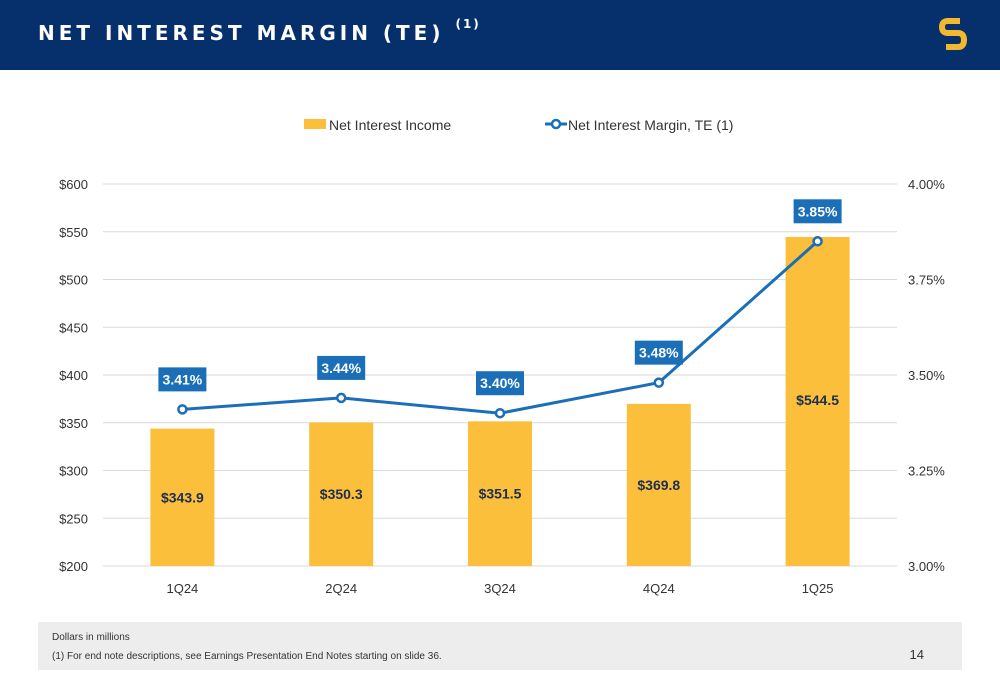 Image resolution: width=1000 pixels, height=685 pixels. What do you see at coordinates (390, 125) in the screenshot?
I see `legend-bar-label: Net Interest Income` at bounding box center [390, 125].